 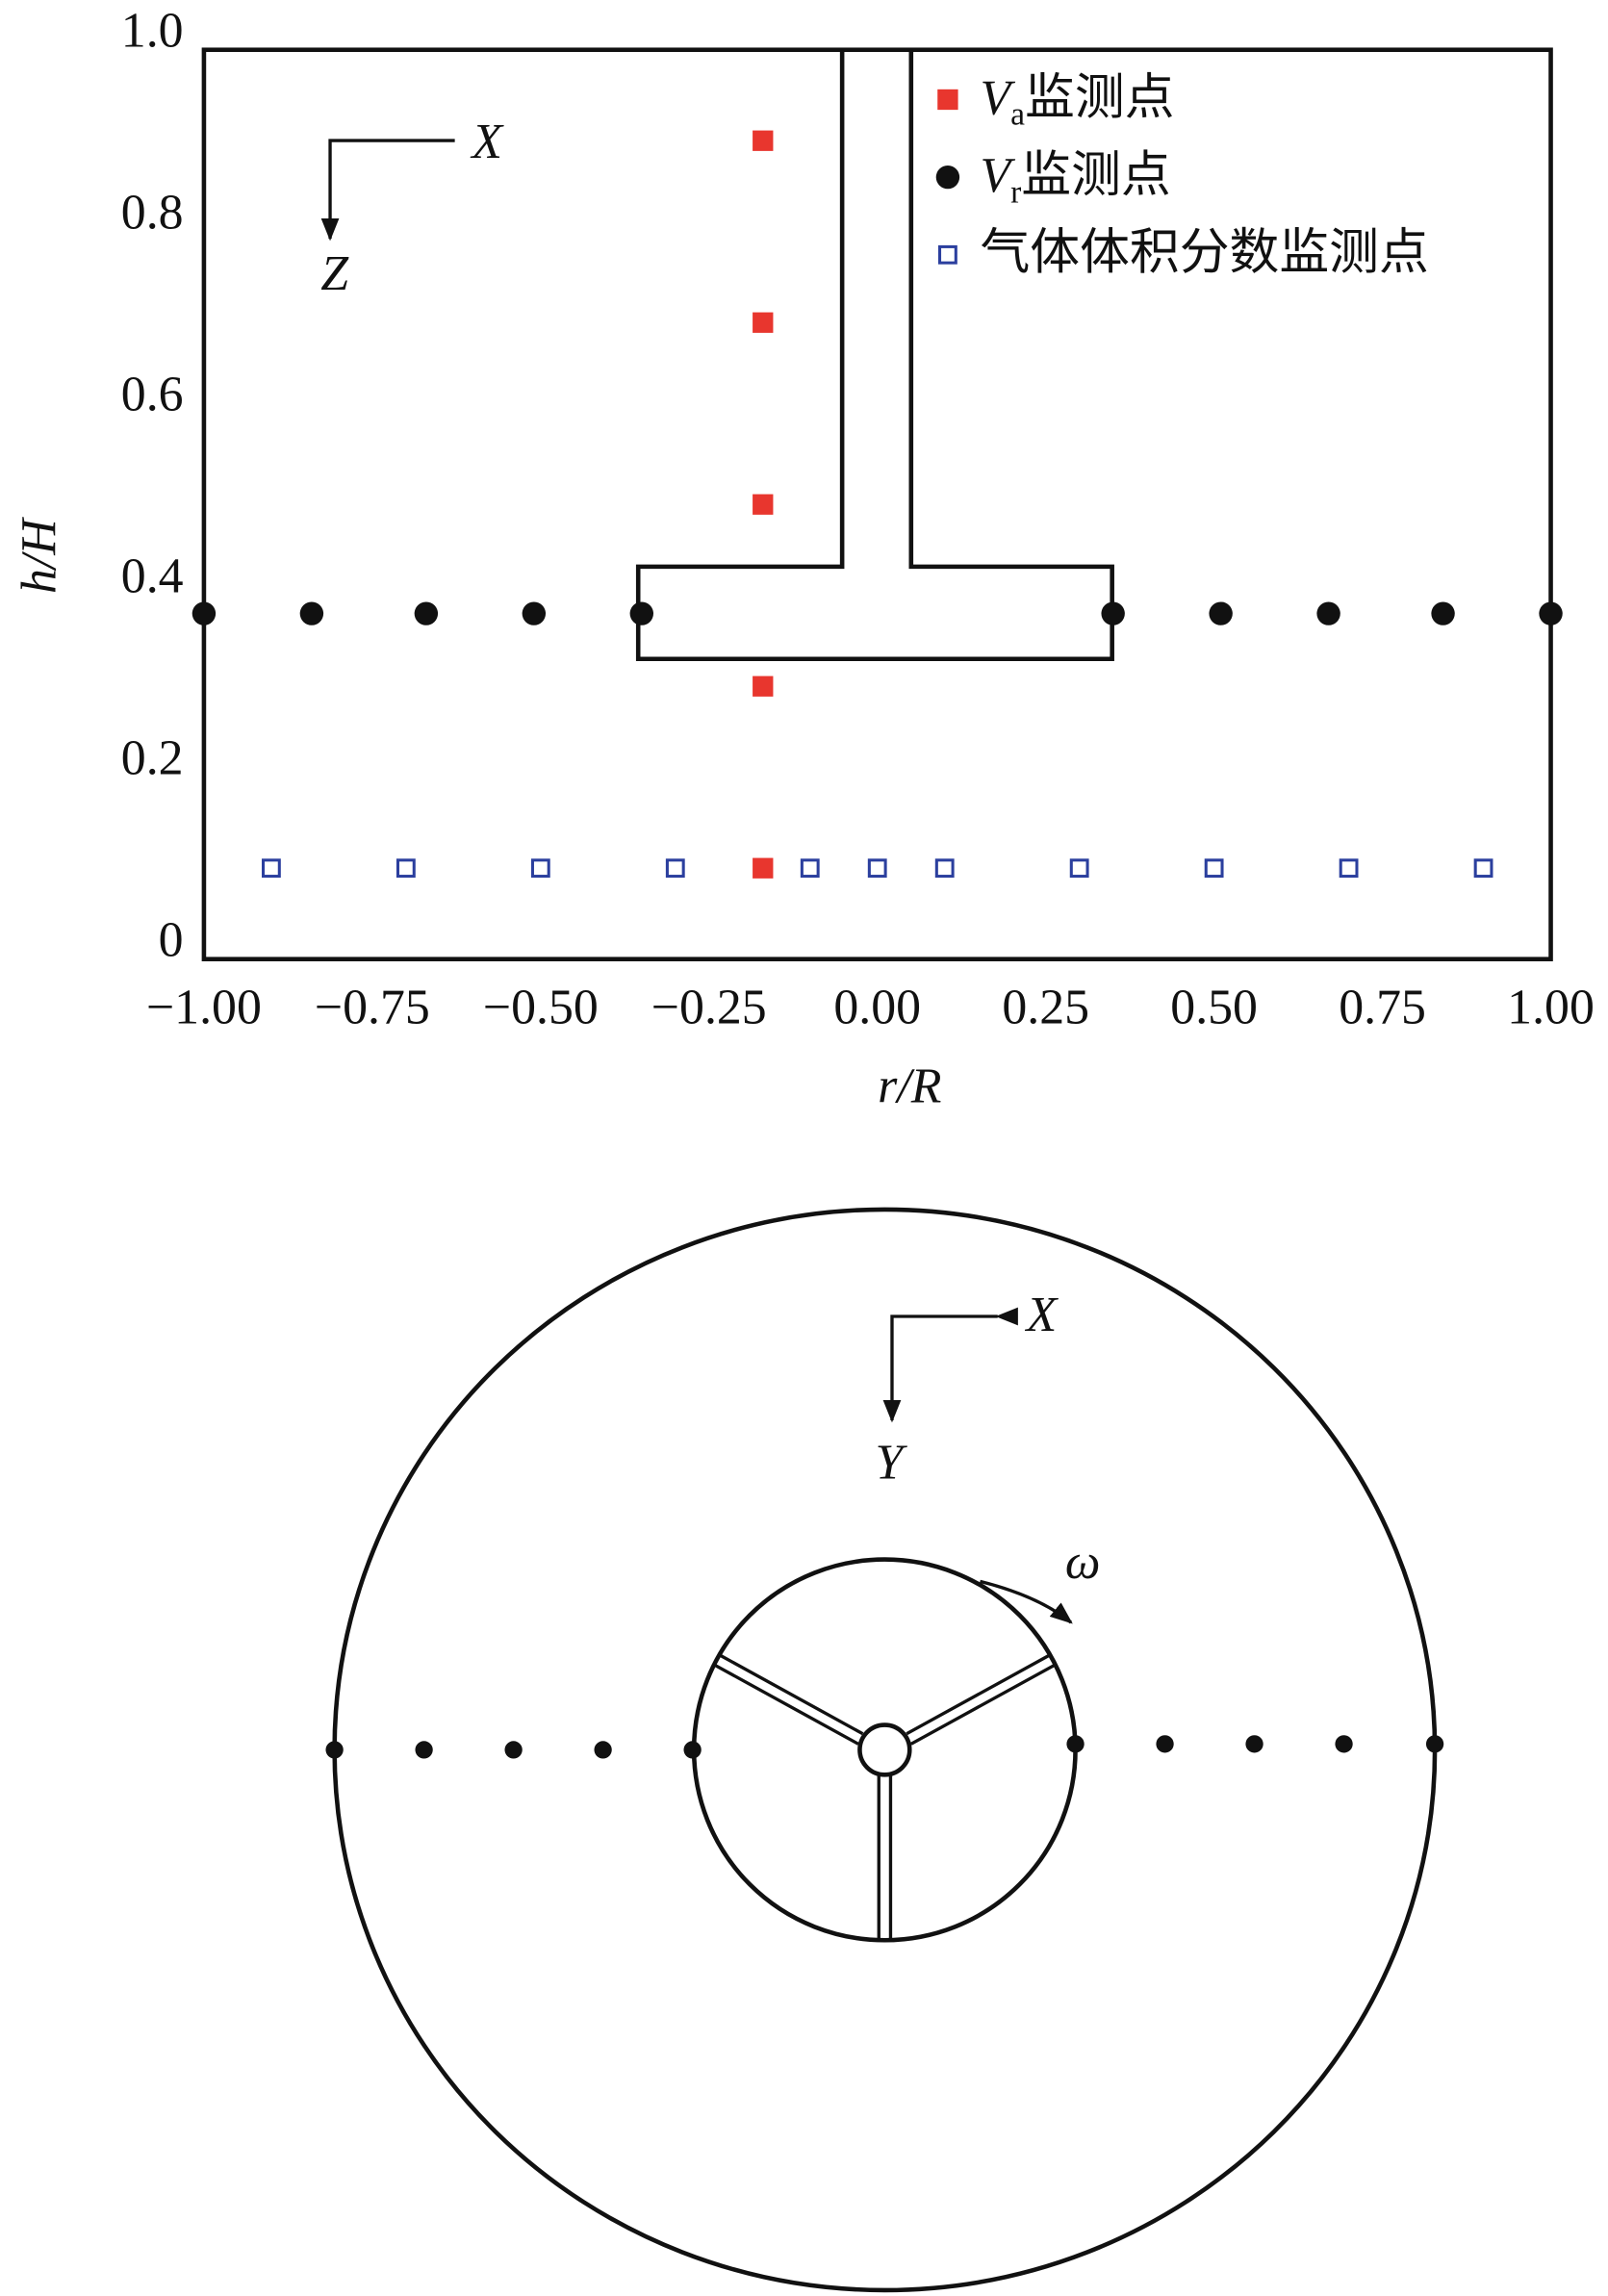 What do you see at coordinates (1551, 1007) in the screenshot?
I see `x-tick-label: 1.00` at bounding box center [1551, 1007].